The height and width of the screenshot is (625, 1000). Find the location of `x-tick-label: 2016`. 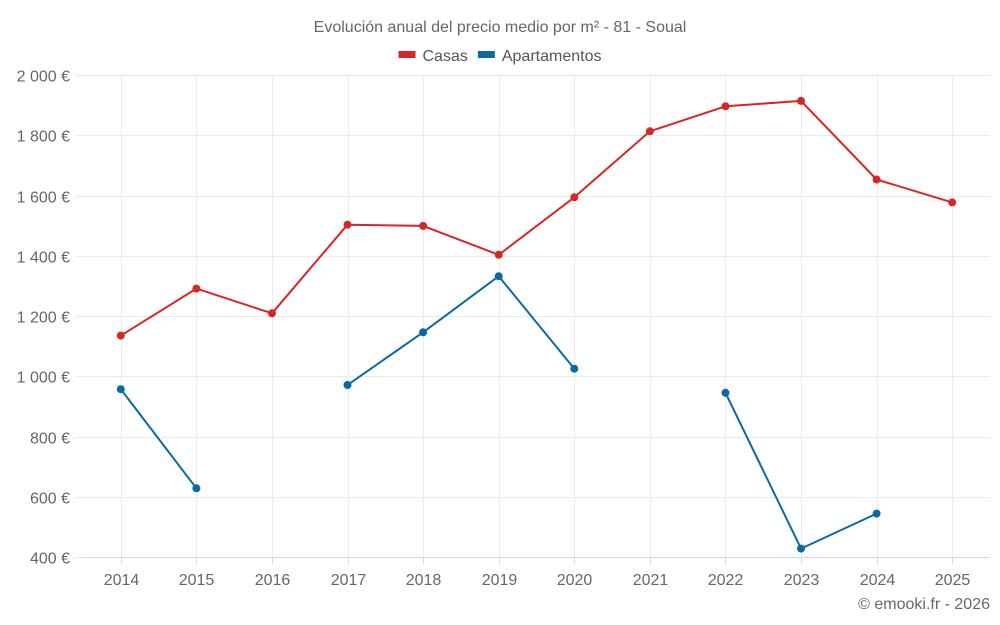

x-tick-label: 2016 is located at coordinates (273, 580).